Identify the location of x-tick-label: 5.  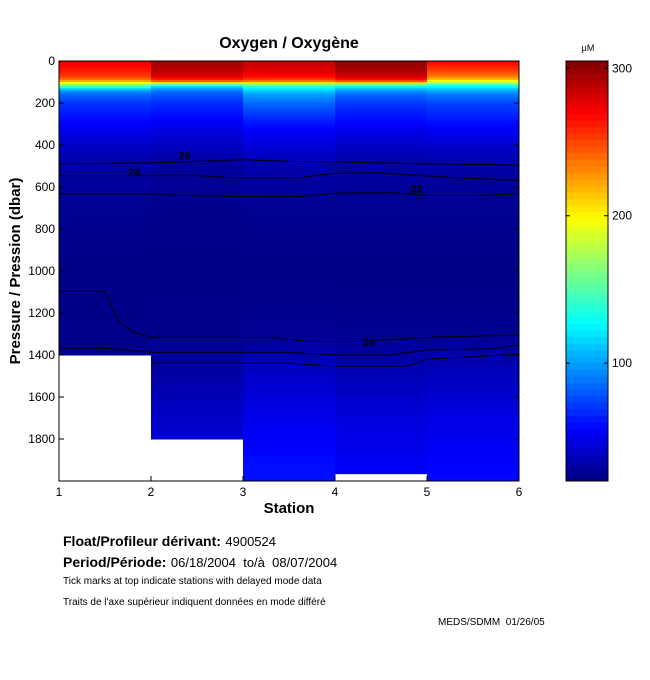
(427, 492).